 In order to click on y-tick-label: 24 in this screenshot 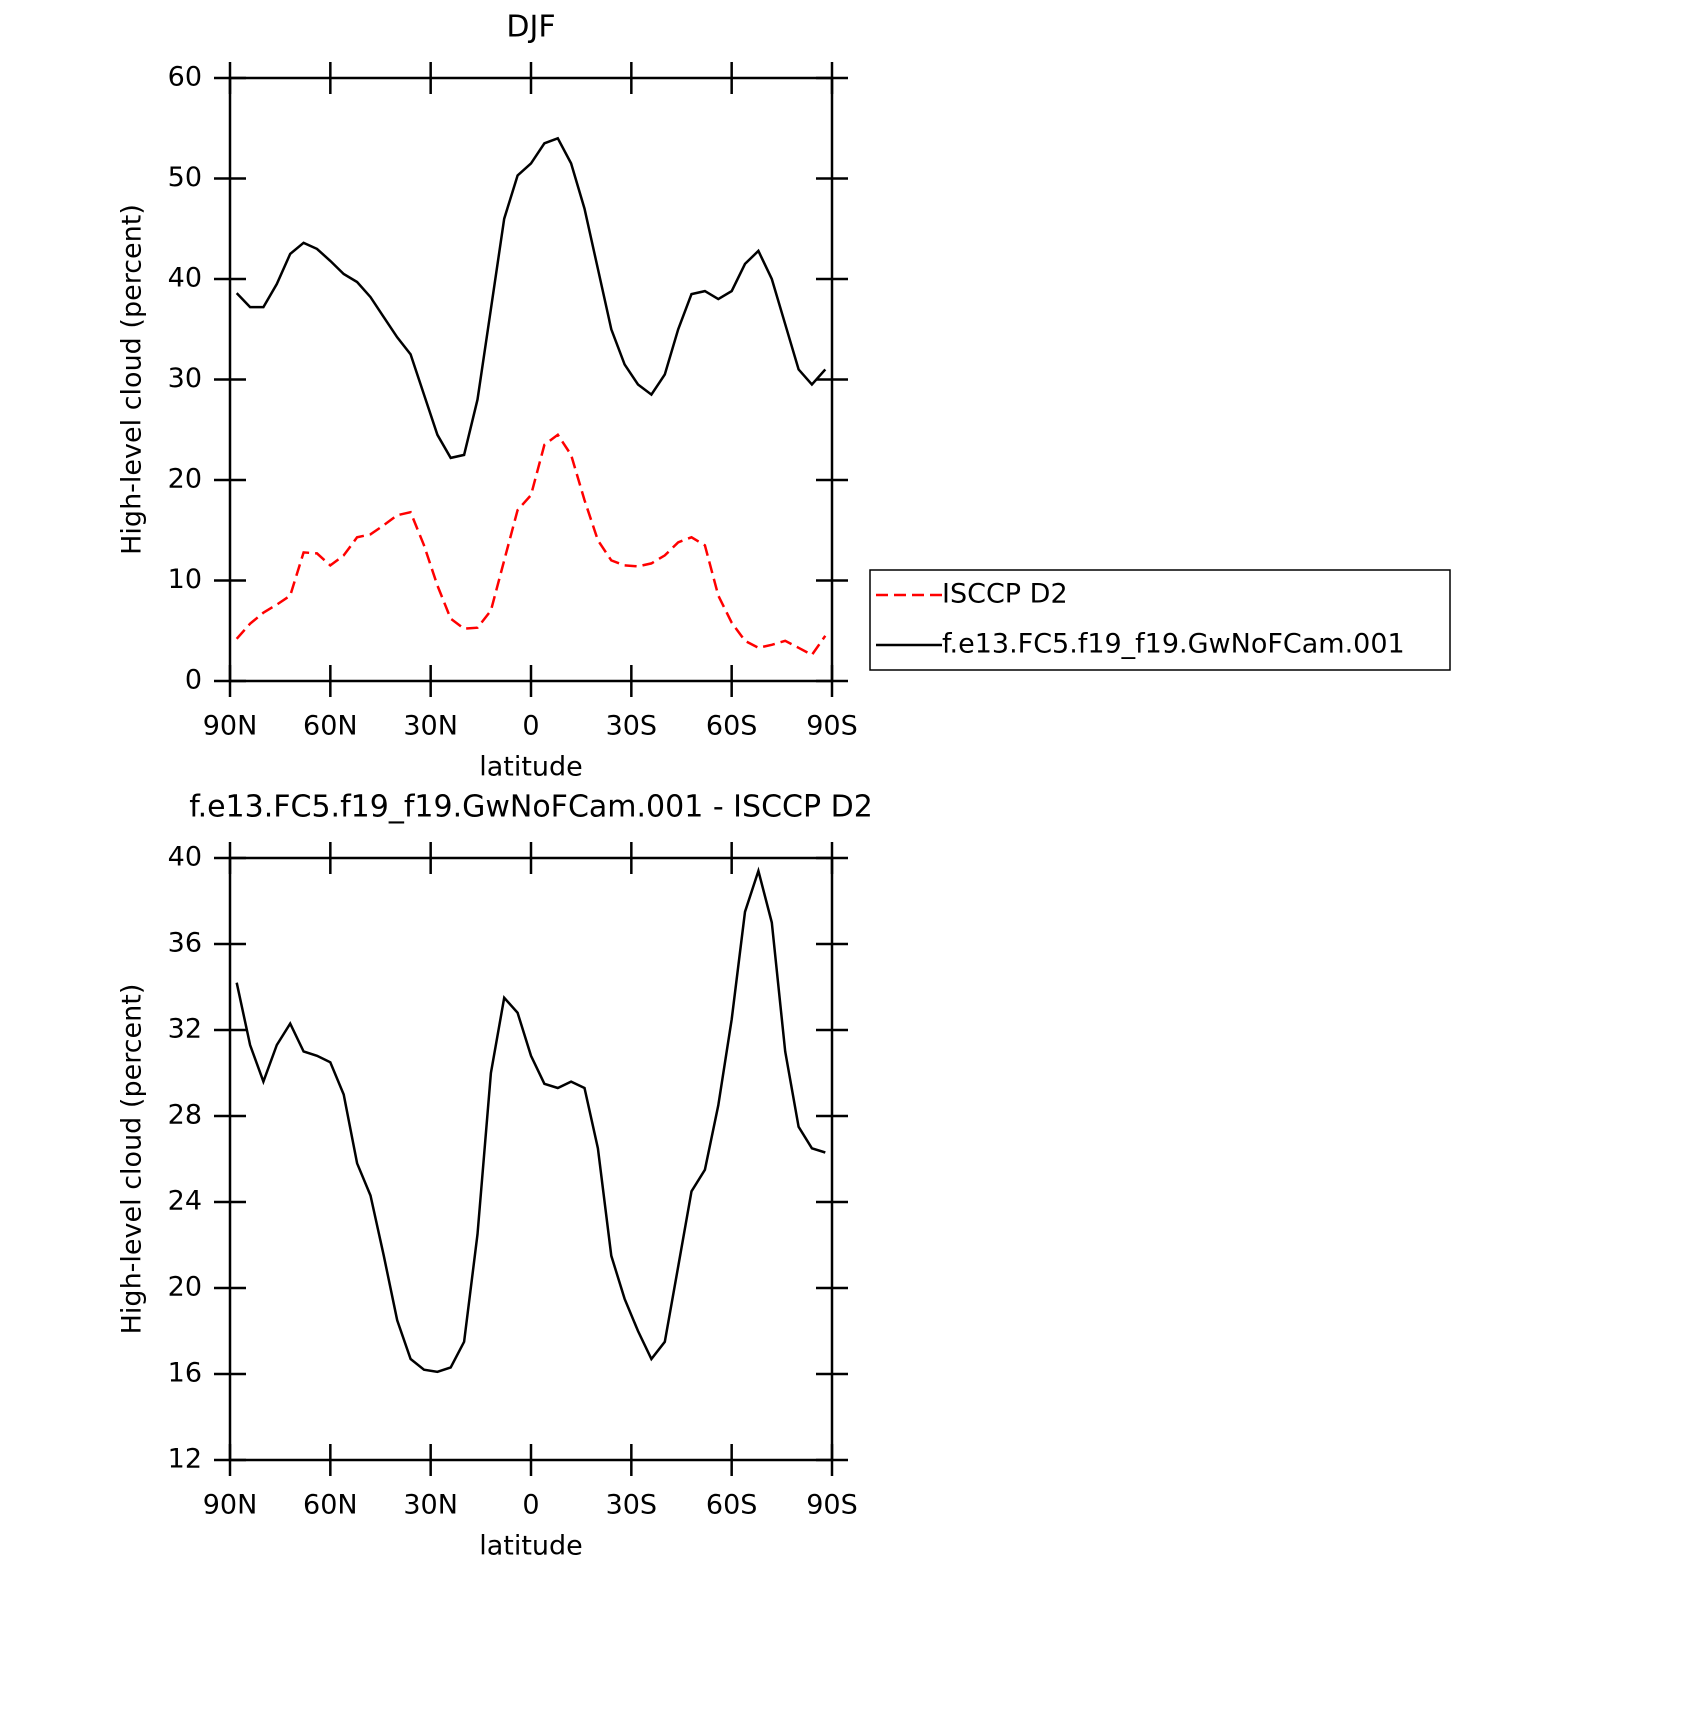, I will do `click(185, 1201)`.